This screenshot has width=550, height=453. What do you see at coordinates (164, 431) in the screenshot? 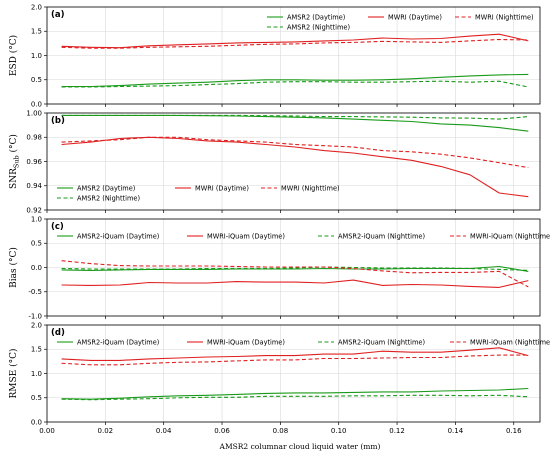
I see `x-tick-label: 0.04` at bounding box center [164, 431].